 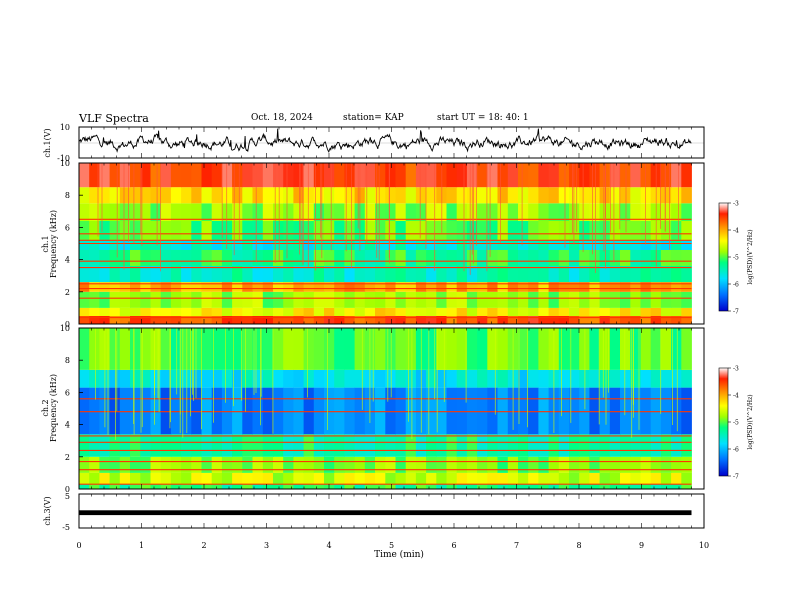 I want to click on ytick-label: 0, so click(x=67, y=324).